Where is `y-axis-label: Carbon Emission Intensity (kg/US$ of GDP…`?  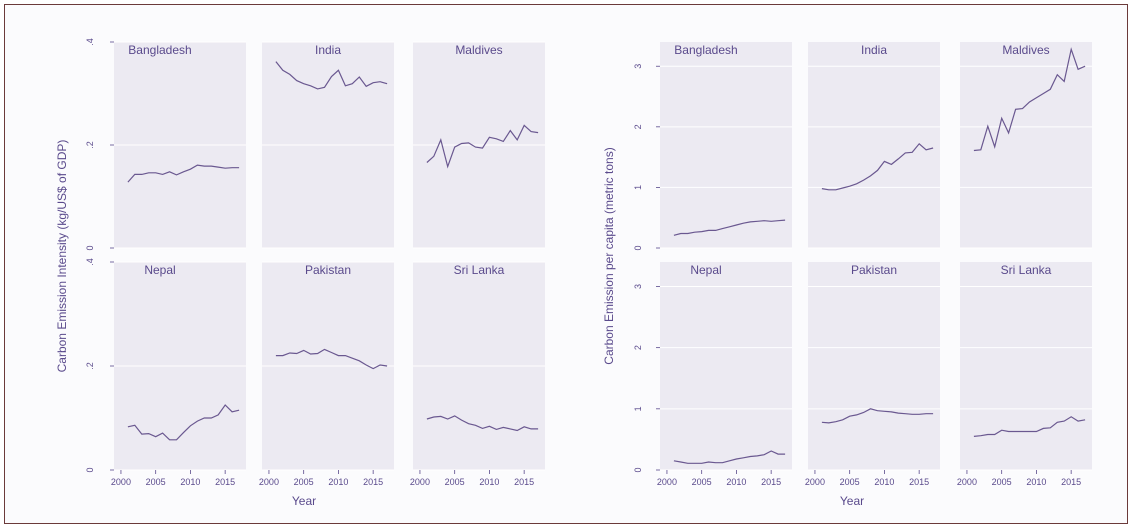 y-axis-label: Carbon Emission Intensity (kg/US$ of GDP… is located at coordinates (62, 256).